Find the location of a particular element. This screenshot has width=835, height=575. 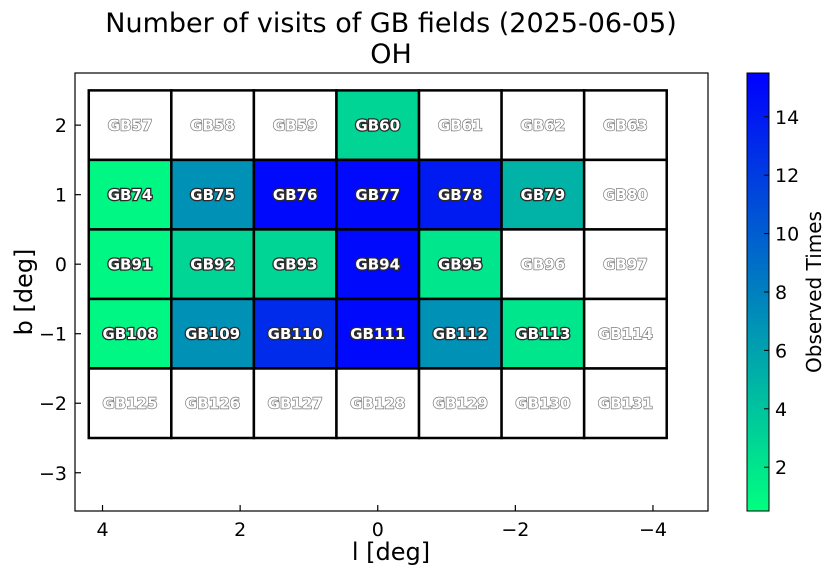

field-label: GB74 is located at coordinates (130, 195).